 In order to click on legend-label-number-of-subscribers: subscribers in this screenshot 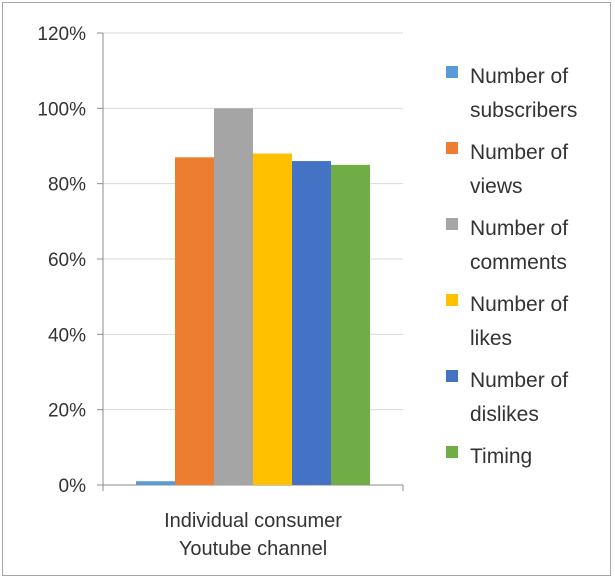, I will do `click(523, 110)`.